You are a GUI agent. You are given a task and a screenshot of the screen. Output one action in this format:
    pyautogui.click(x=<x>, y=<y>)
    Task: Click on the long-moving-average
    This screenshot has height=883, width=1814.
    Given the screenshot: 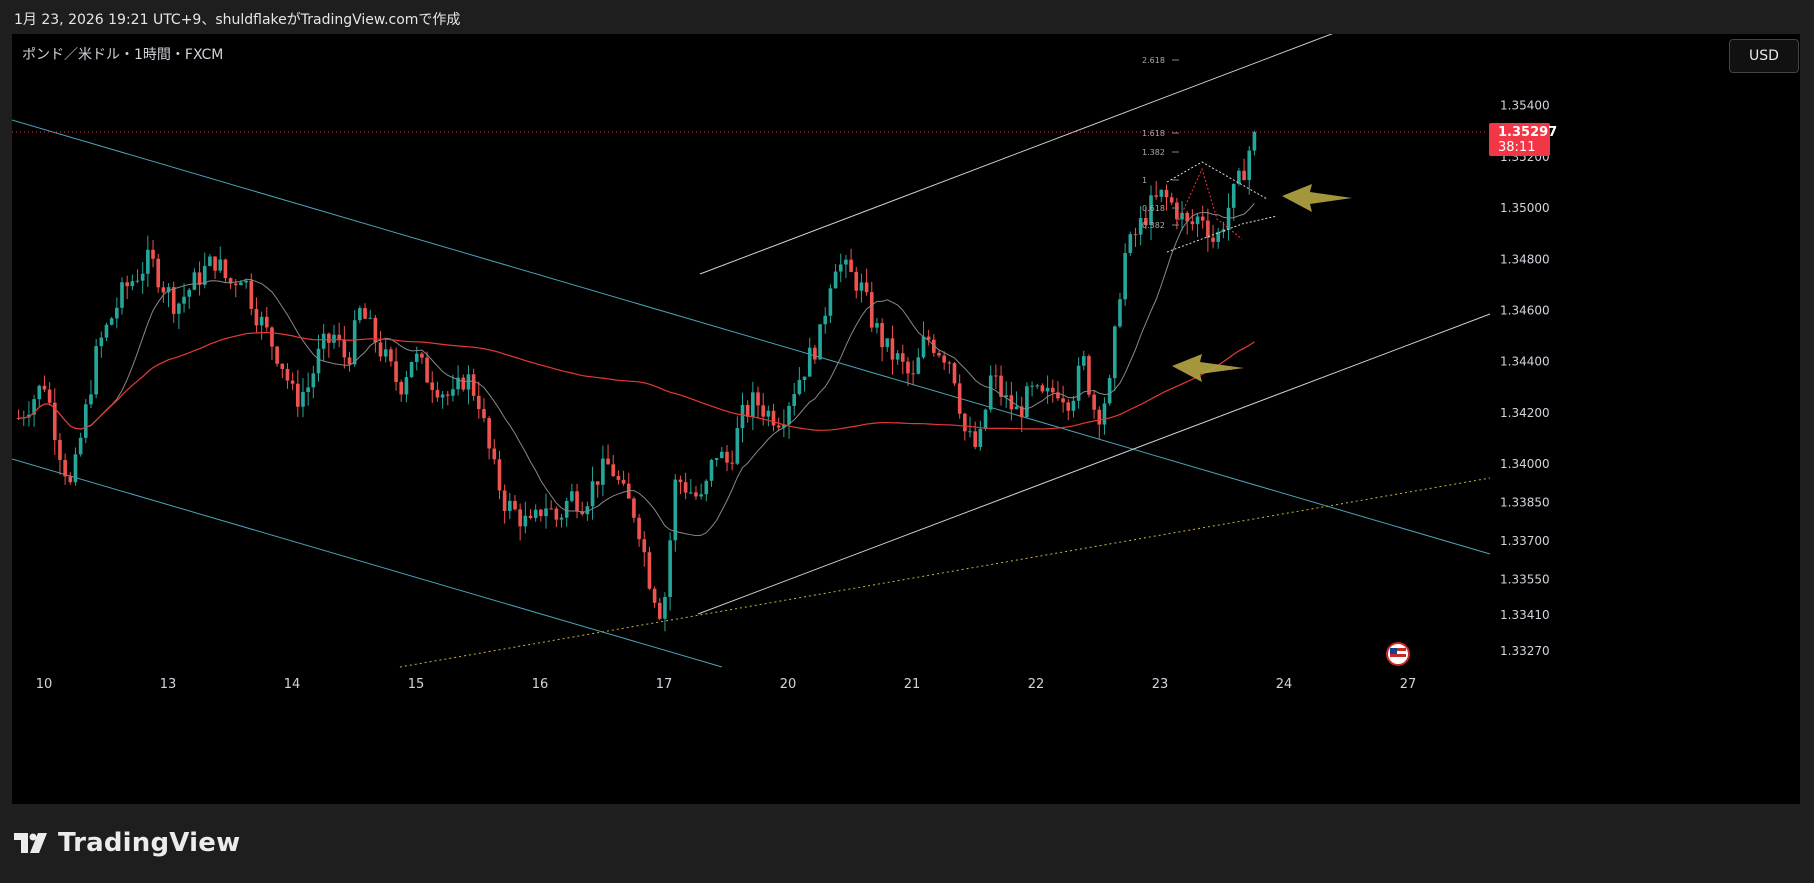 What is the action you would take?
    pyautogui.click(x=636, y=381)
    